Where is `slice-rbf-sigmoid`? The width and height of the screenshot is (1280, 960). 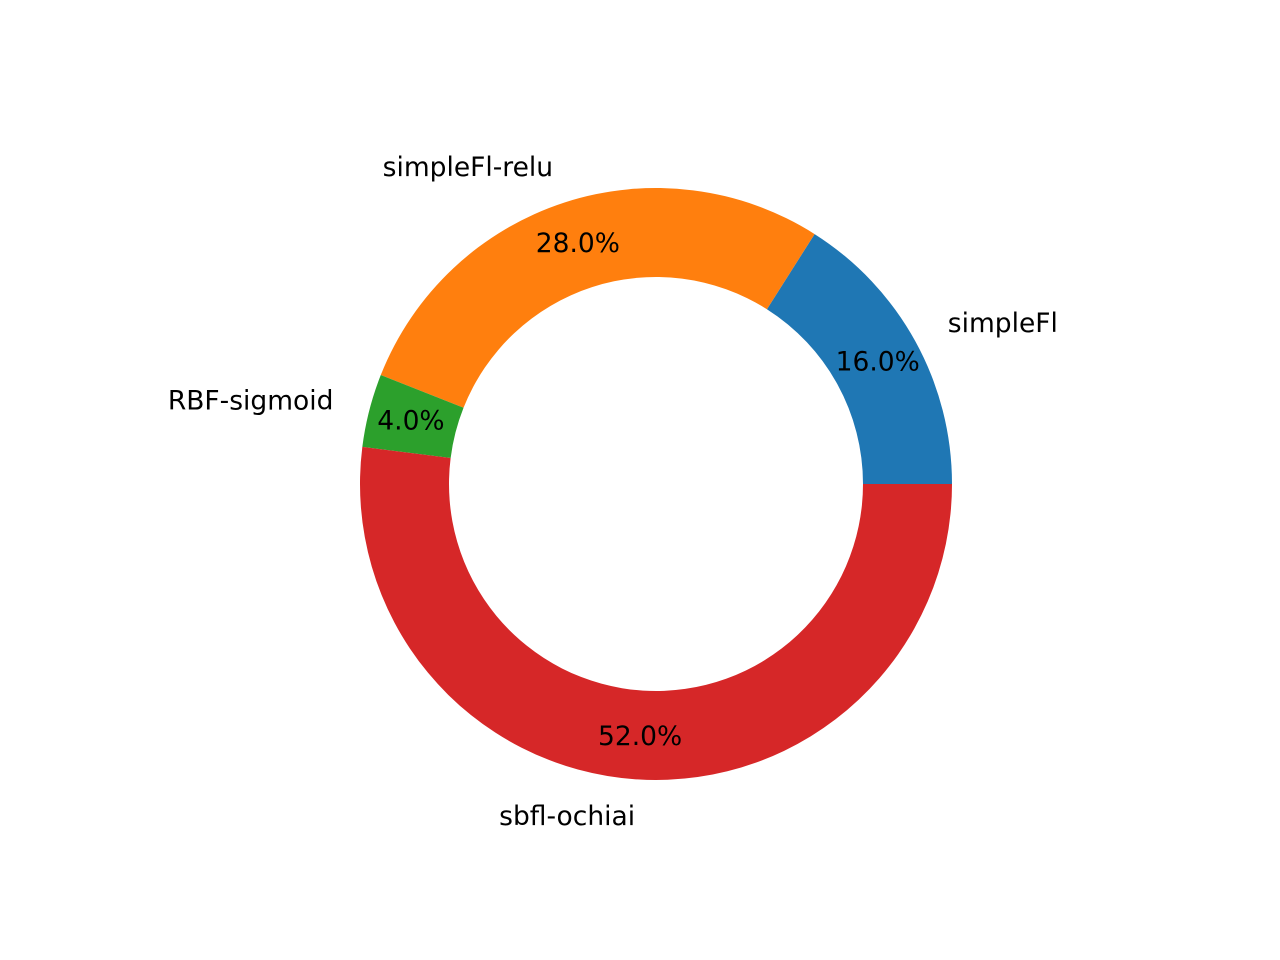 slice-rbf-sigmoid is located at coordinates (413, 417).